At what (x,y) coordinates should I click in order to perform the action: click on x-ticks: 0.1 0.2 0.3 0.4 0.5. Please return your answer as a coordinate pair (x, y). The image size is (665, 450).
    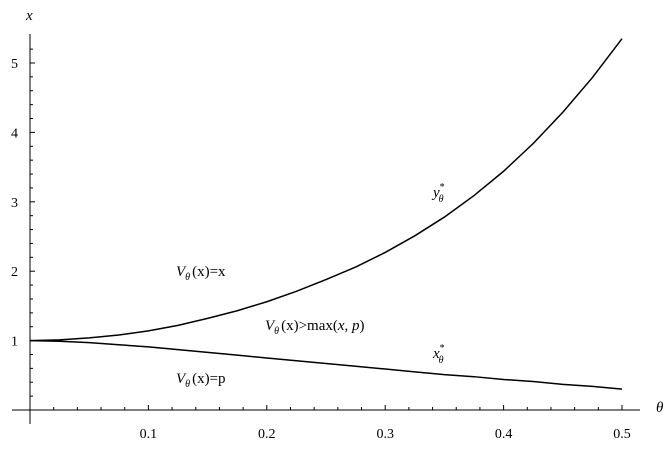
    Looking at the image, I should click on (342, 423).